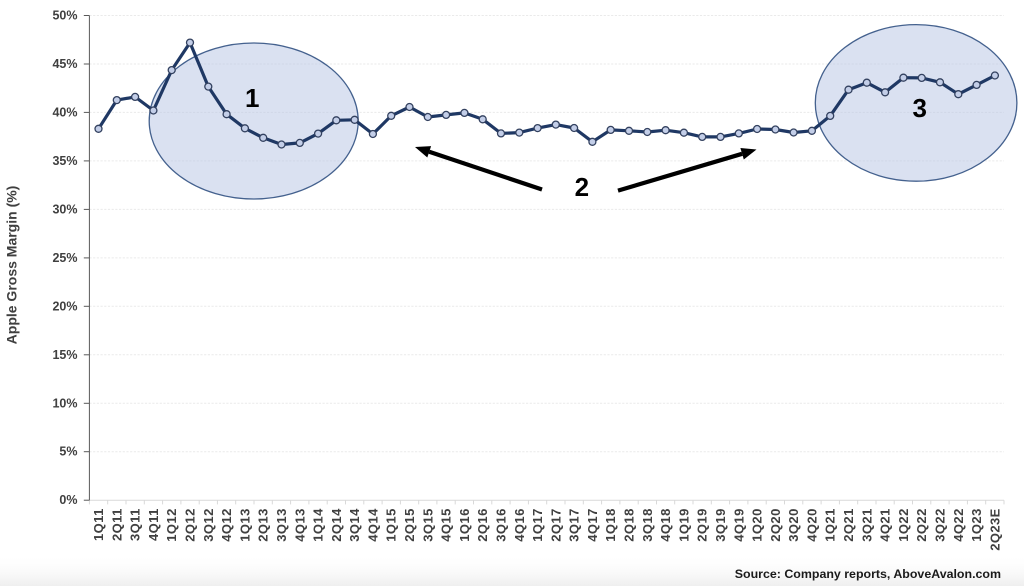 The image size is (1024, 586). Describe the element at coordinates (64, 161) in the screenshot. I see `svg-text: 35%` at that location.